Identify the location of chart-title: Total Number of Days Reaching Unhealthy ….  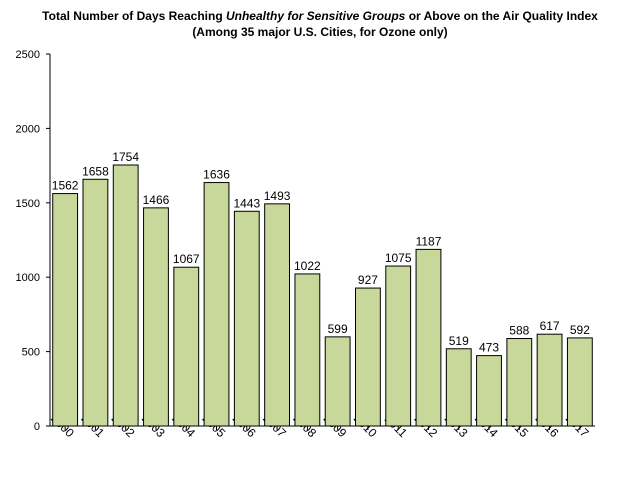
(320, 24).